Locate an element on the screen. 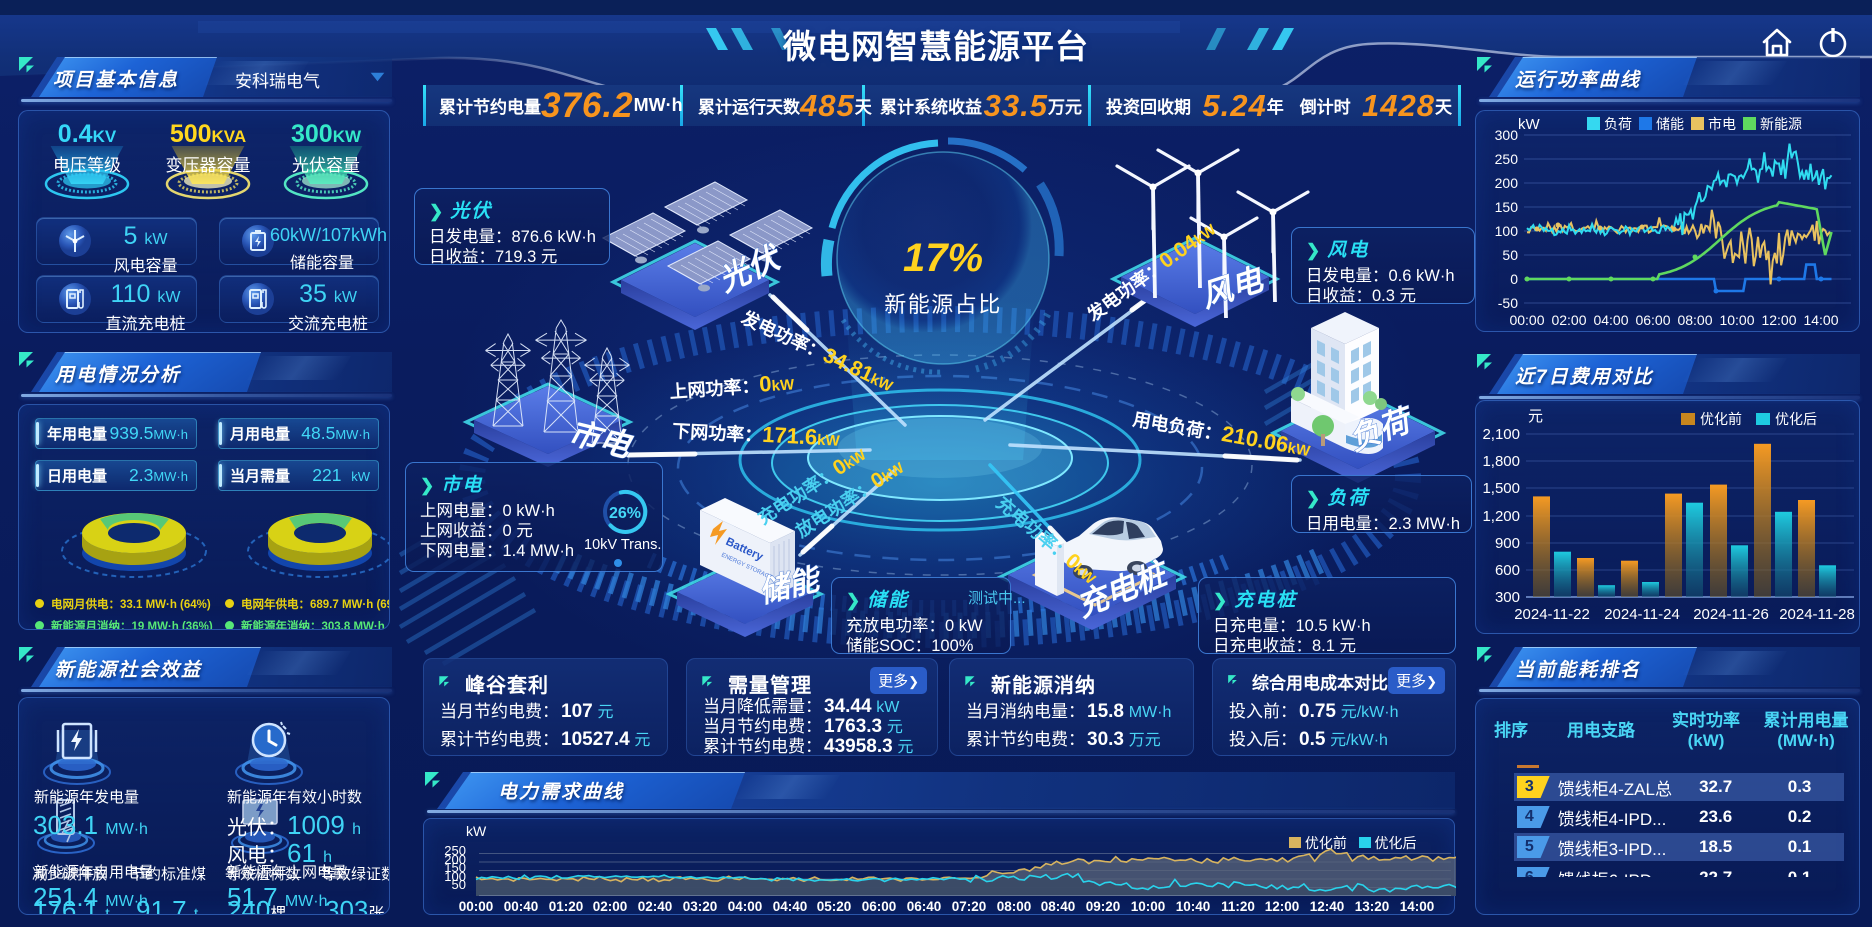 The width and height of the screenshot is (1872, 927). svg-text: 06:40 is located at coordinates (924, 906).